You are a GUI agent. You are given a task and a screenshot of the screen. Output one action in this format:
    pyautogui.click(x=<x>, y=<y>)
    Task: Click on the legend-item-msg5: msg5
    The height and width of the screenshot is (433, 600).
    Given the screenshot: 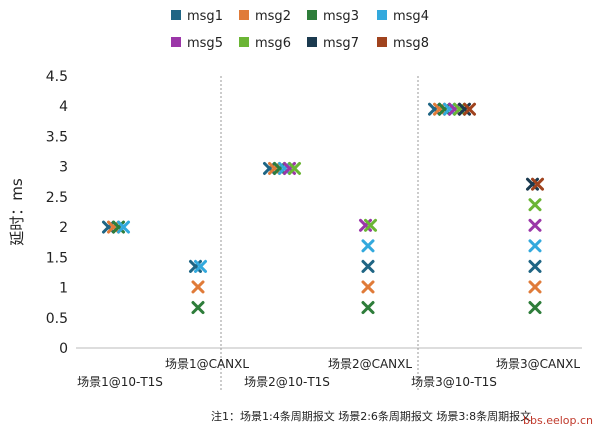 What is the action you would take?
    pyautogui.click(x=197, y=43)
    